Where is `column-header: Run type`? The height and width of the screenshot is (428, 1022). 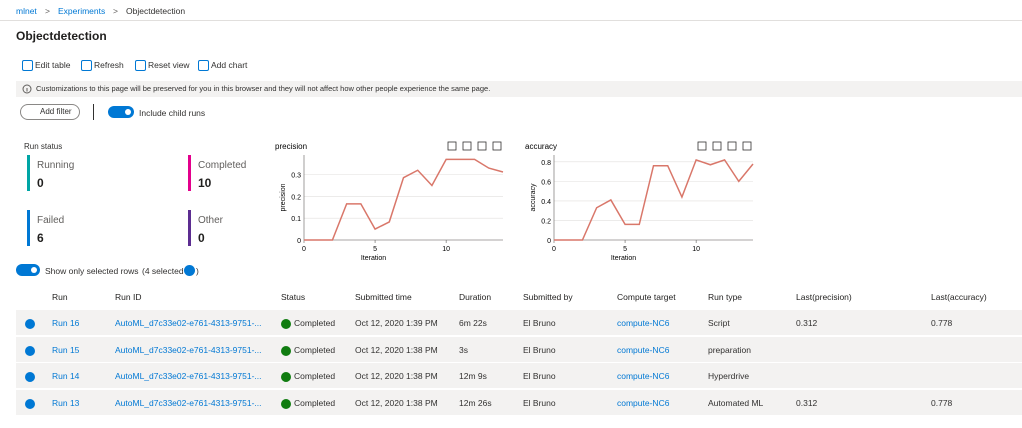
column-header: Run type is located at coordinates (725, 297).